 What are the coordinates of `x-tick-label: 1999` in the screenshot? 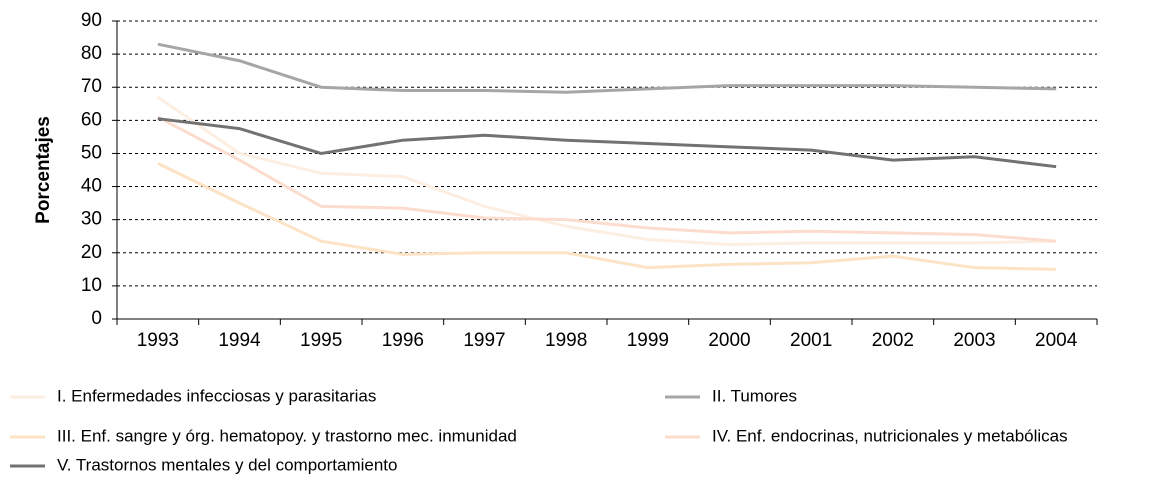 It's located at (648, 340).